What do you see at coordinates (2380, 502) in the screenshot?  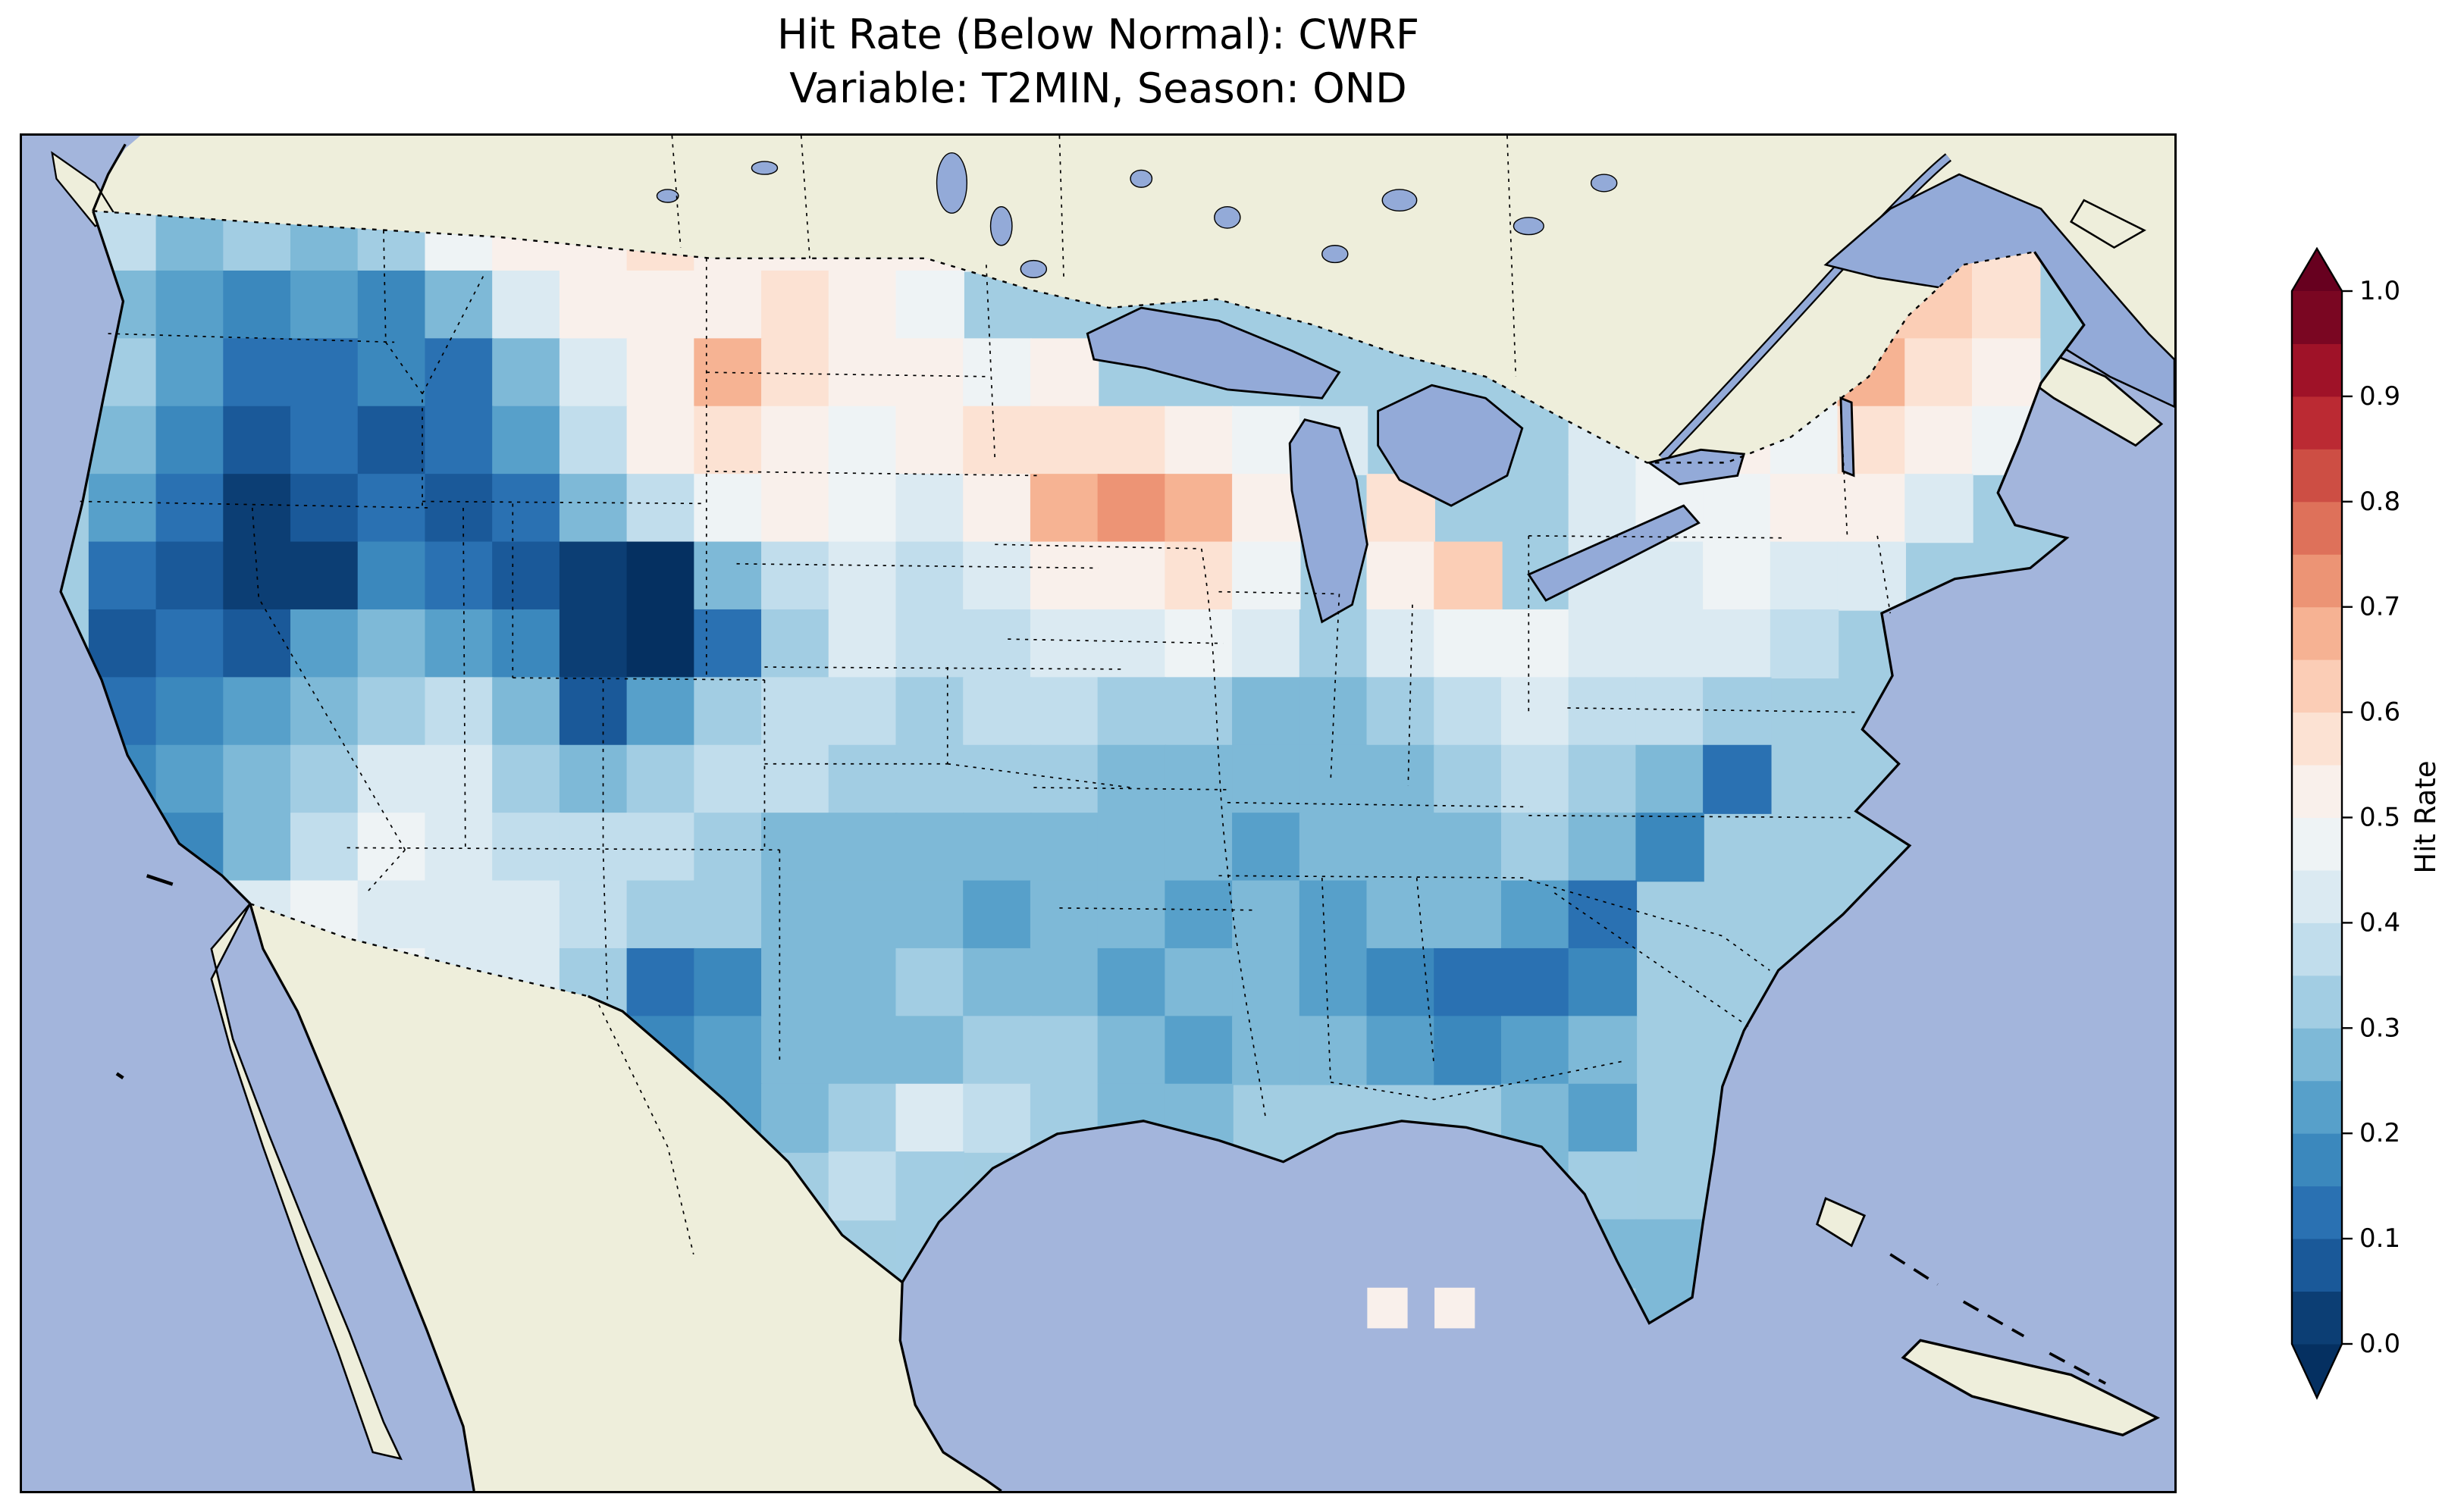 I see `colorbar-tick-label: 0.8` at bounding box center [2380, 502].